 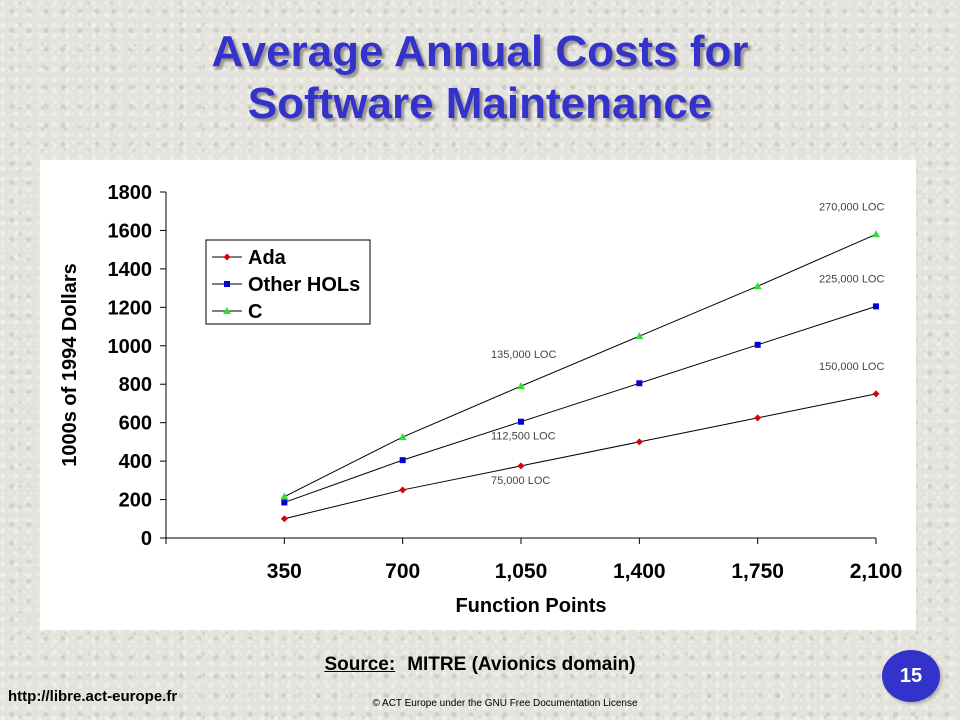 What do you see at coordinates (130, 193) in the screenshot?
I see `y-tick-label: 1800` at bounding box center [130, 193].